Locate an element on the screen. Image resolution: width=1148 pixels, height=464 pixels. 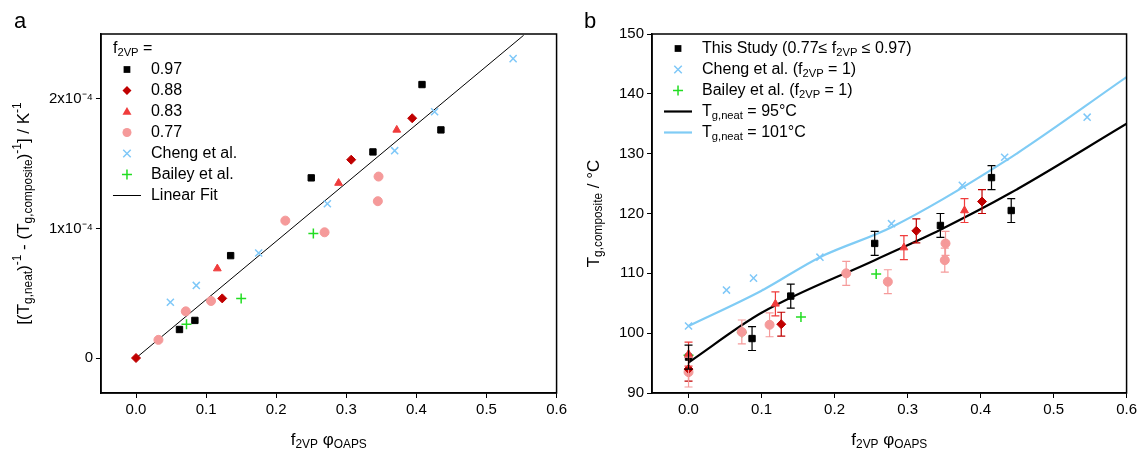
y-axis-title: Tg,composite / °C is located at coordinates (594, 213).